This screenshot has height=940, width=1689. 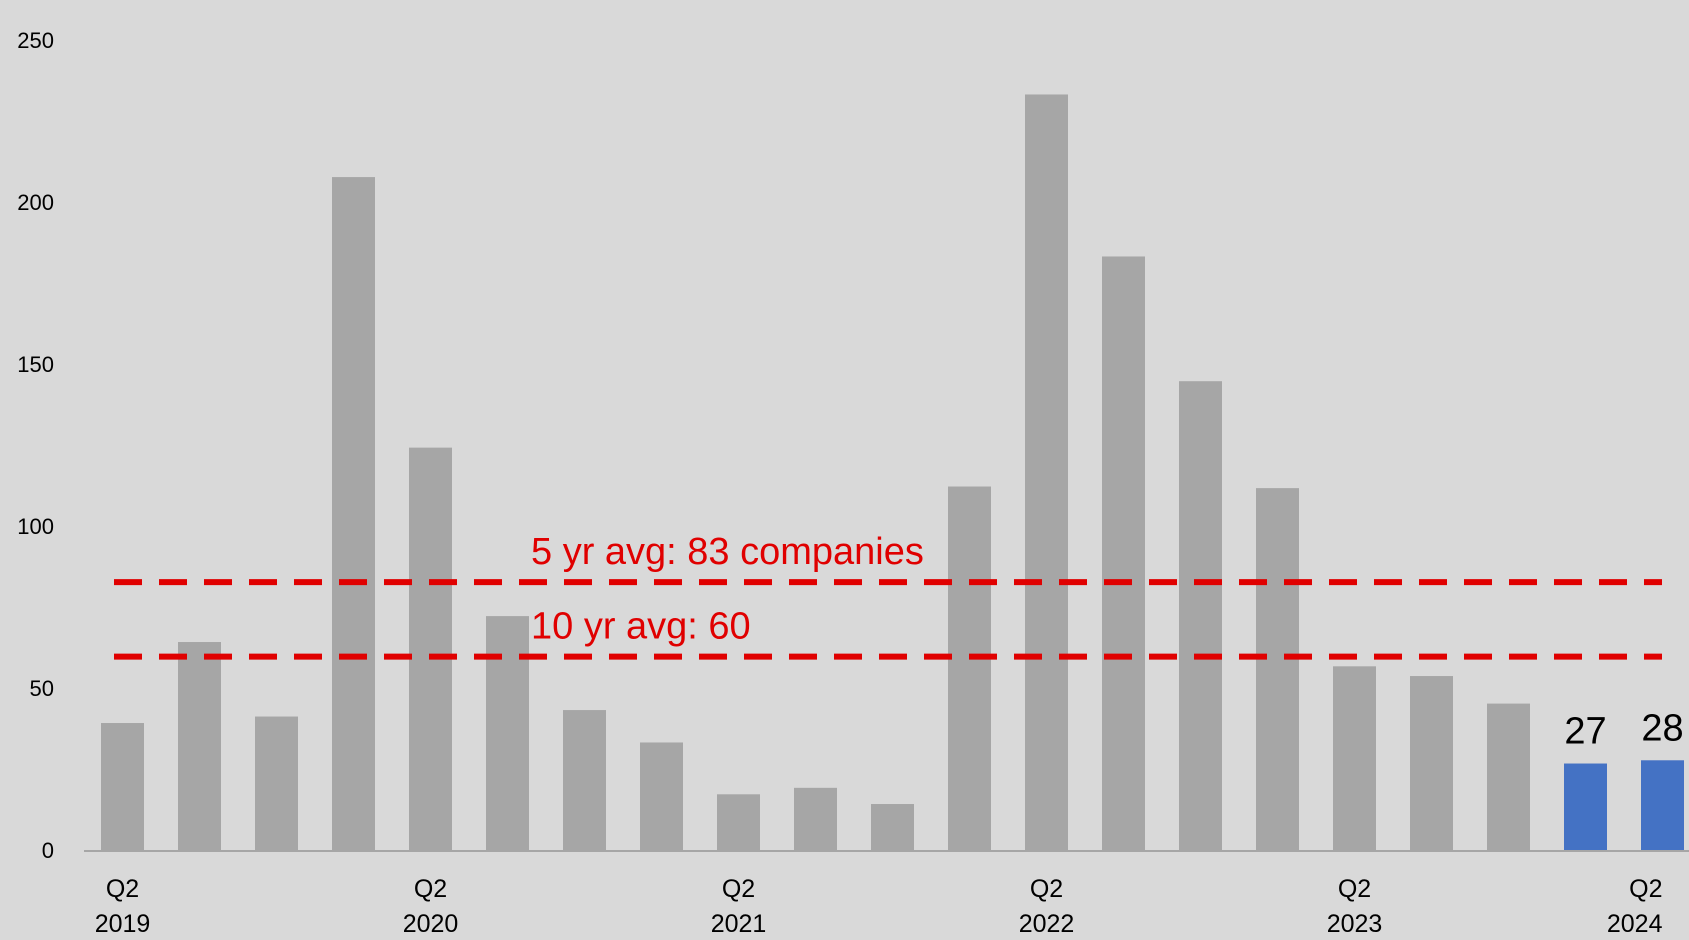 I want to click on data-labels: 27 28, so click(x=1623, y=729).